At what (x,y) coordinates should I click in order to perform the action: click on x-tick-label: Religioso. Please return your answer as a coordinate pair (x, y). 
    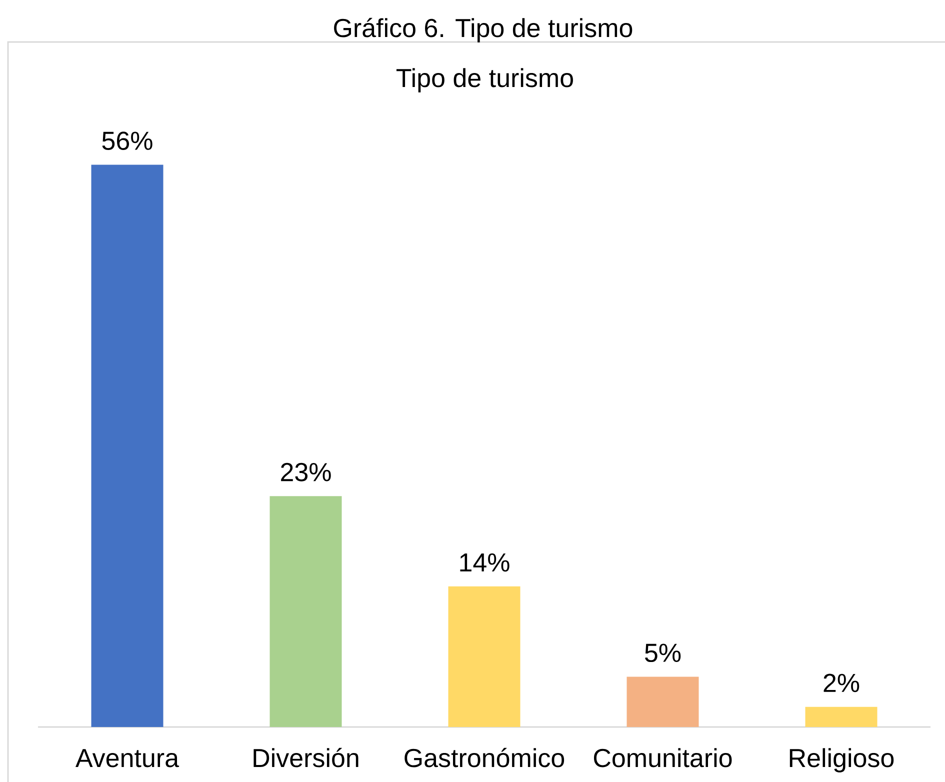
    Looking at the image, I should click on (842, 760).